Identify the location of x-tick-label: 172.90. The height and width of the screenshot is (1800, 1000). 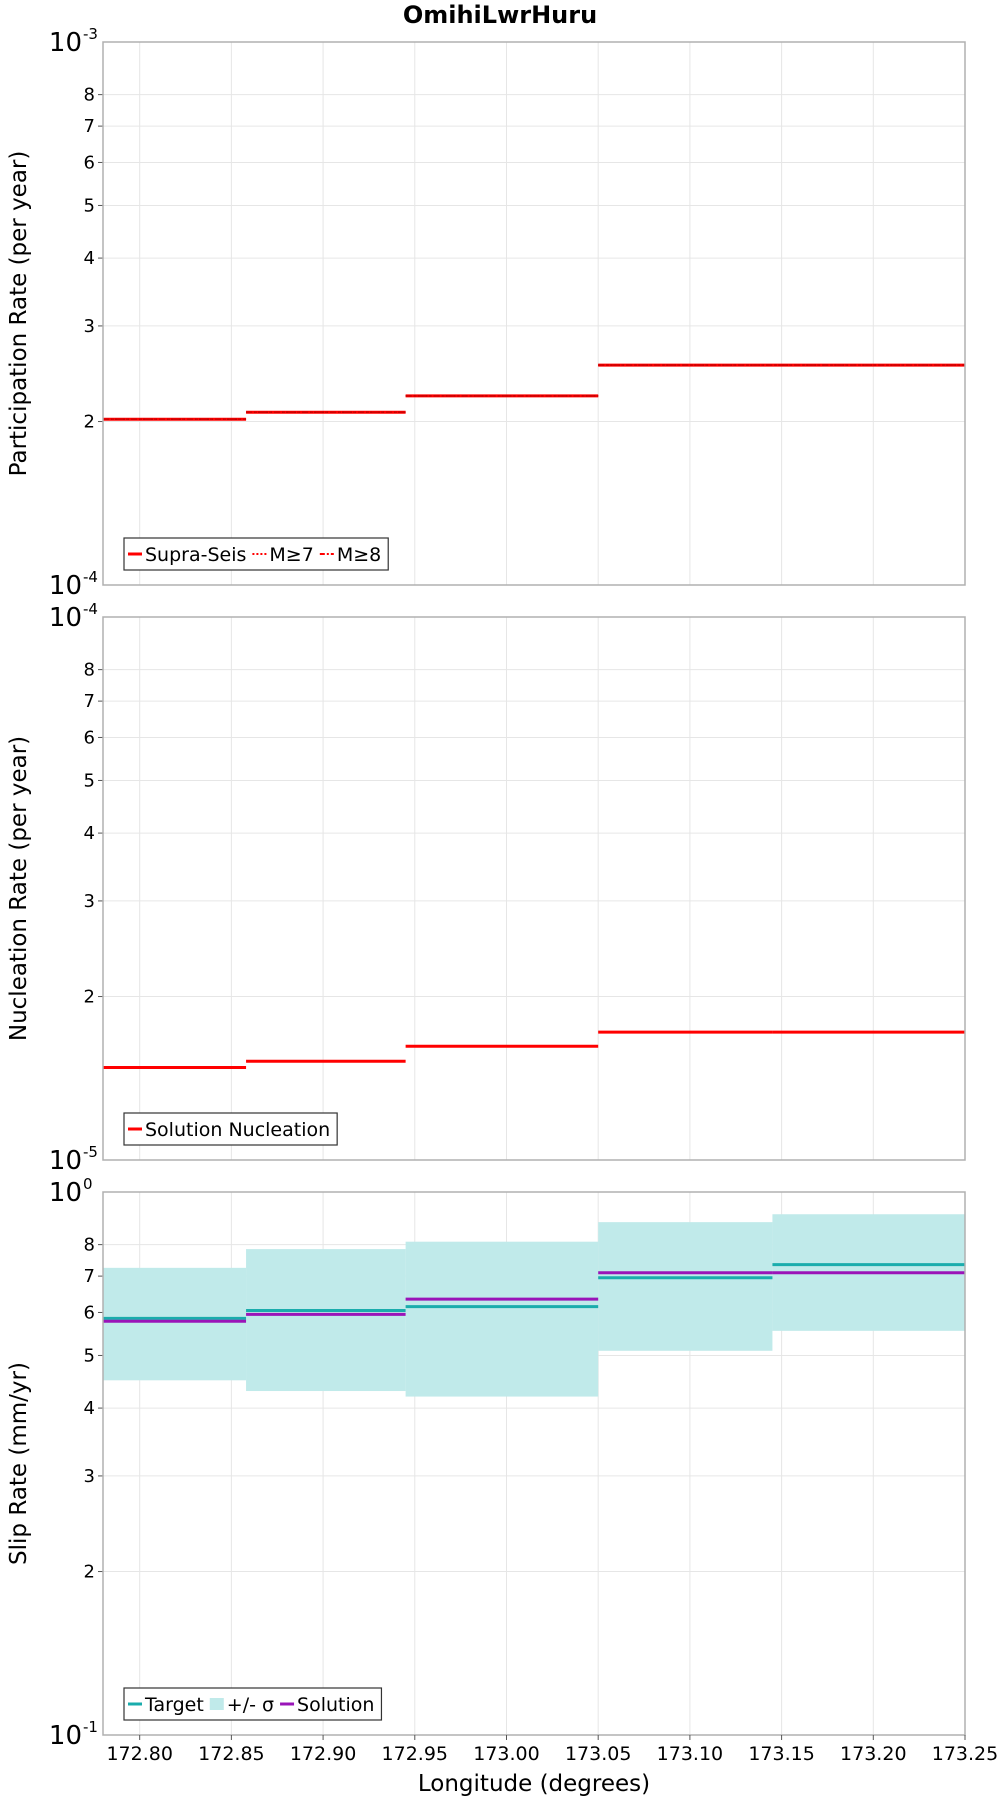
(323, 1754).